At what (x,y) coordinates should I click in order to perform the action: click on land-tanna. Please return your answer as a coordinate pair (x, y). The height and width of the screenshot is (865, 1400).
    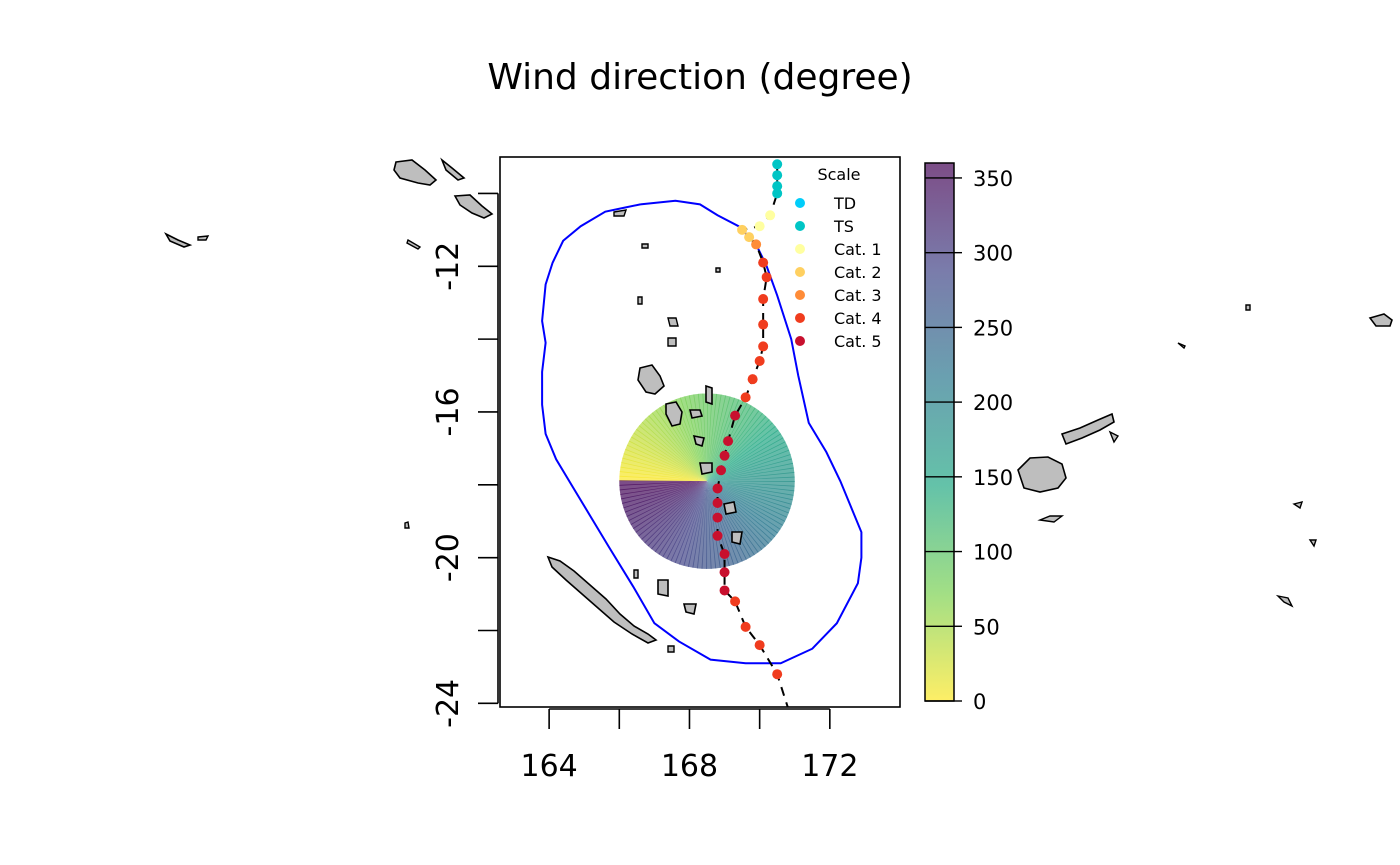
    Looking at the image, I should click on (737, 538).